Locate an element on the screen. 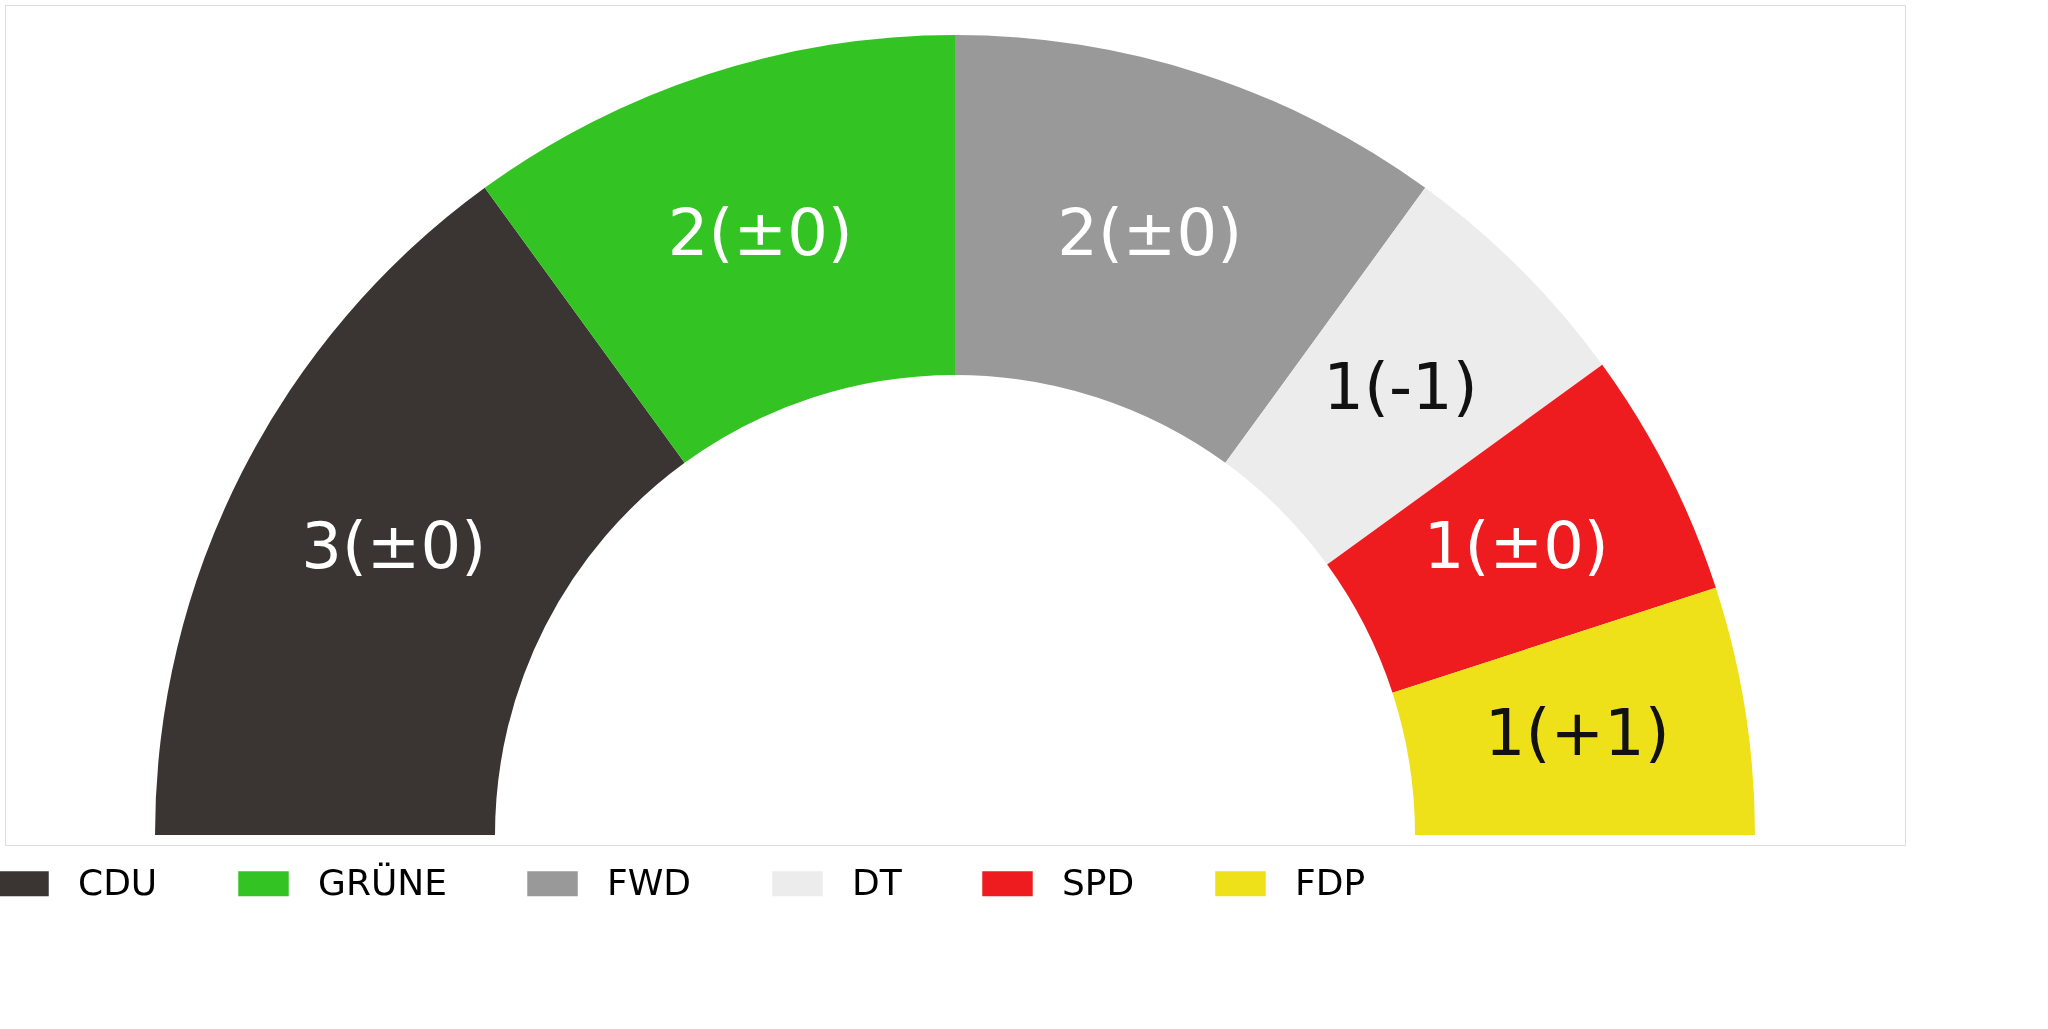  data-label: 1(±0) is located at coordinates (1516, 545).